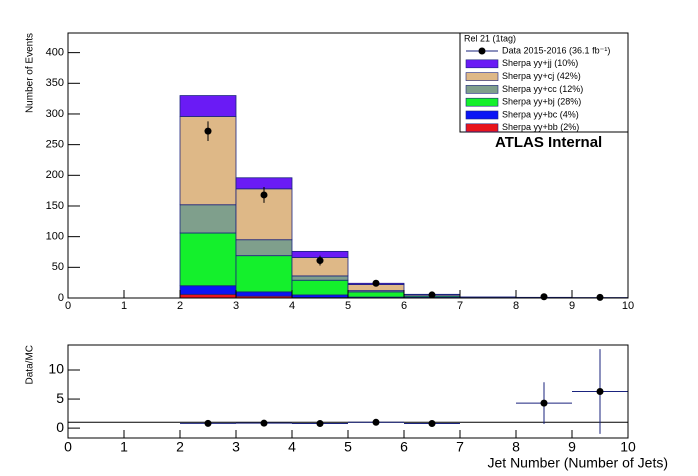  What do you see at coordinates (490, 38) in the screenshot?
I see `annotation: Rel 21 (1tag)` at bounding box center [490, 38].